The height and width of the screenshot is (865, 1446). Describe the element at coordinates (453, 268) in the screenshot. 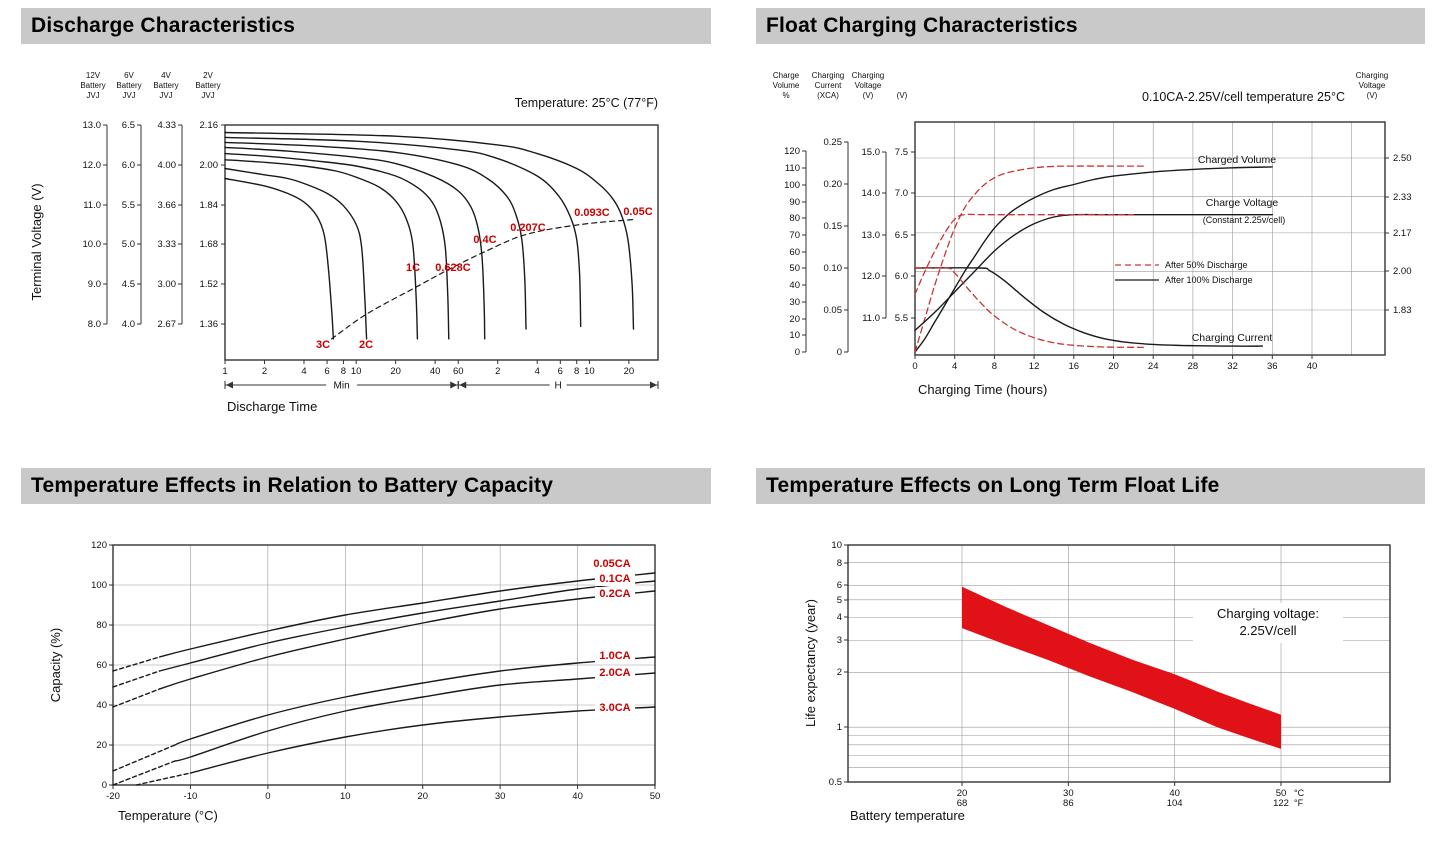

I see `svg-text: 0.628C` at that location.